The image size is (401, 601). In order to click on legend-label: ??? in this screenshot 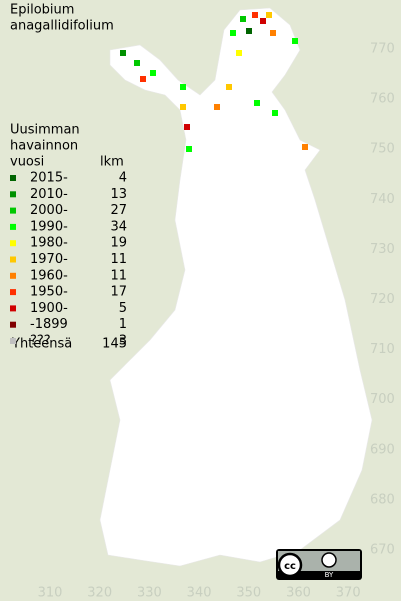, I will do `click(40, 341)`.